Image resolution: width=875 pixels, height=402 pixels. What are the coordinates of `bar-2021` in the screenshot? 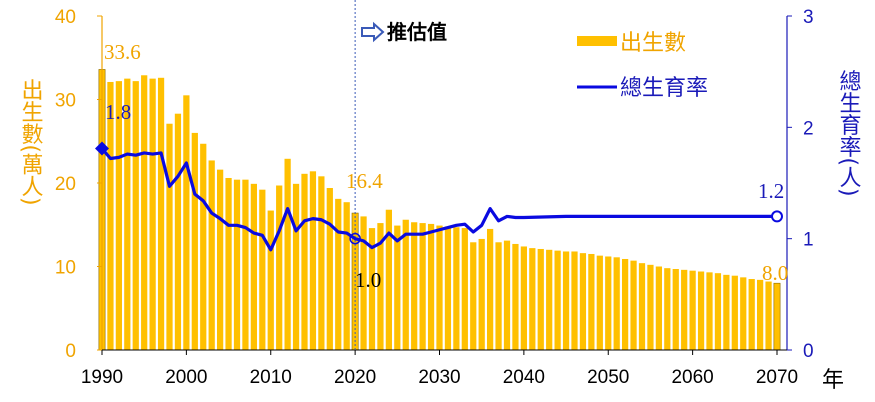 It's located at (363, 283).